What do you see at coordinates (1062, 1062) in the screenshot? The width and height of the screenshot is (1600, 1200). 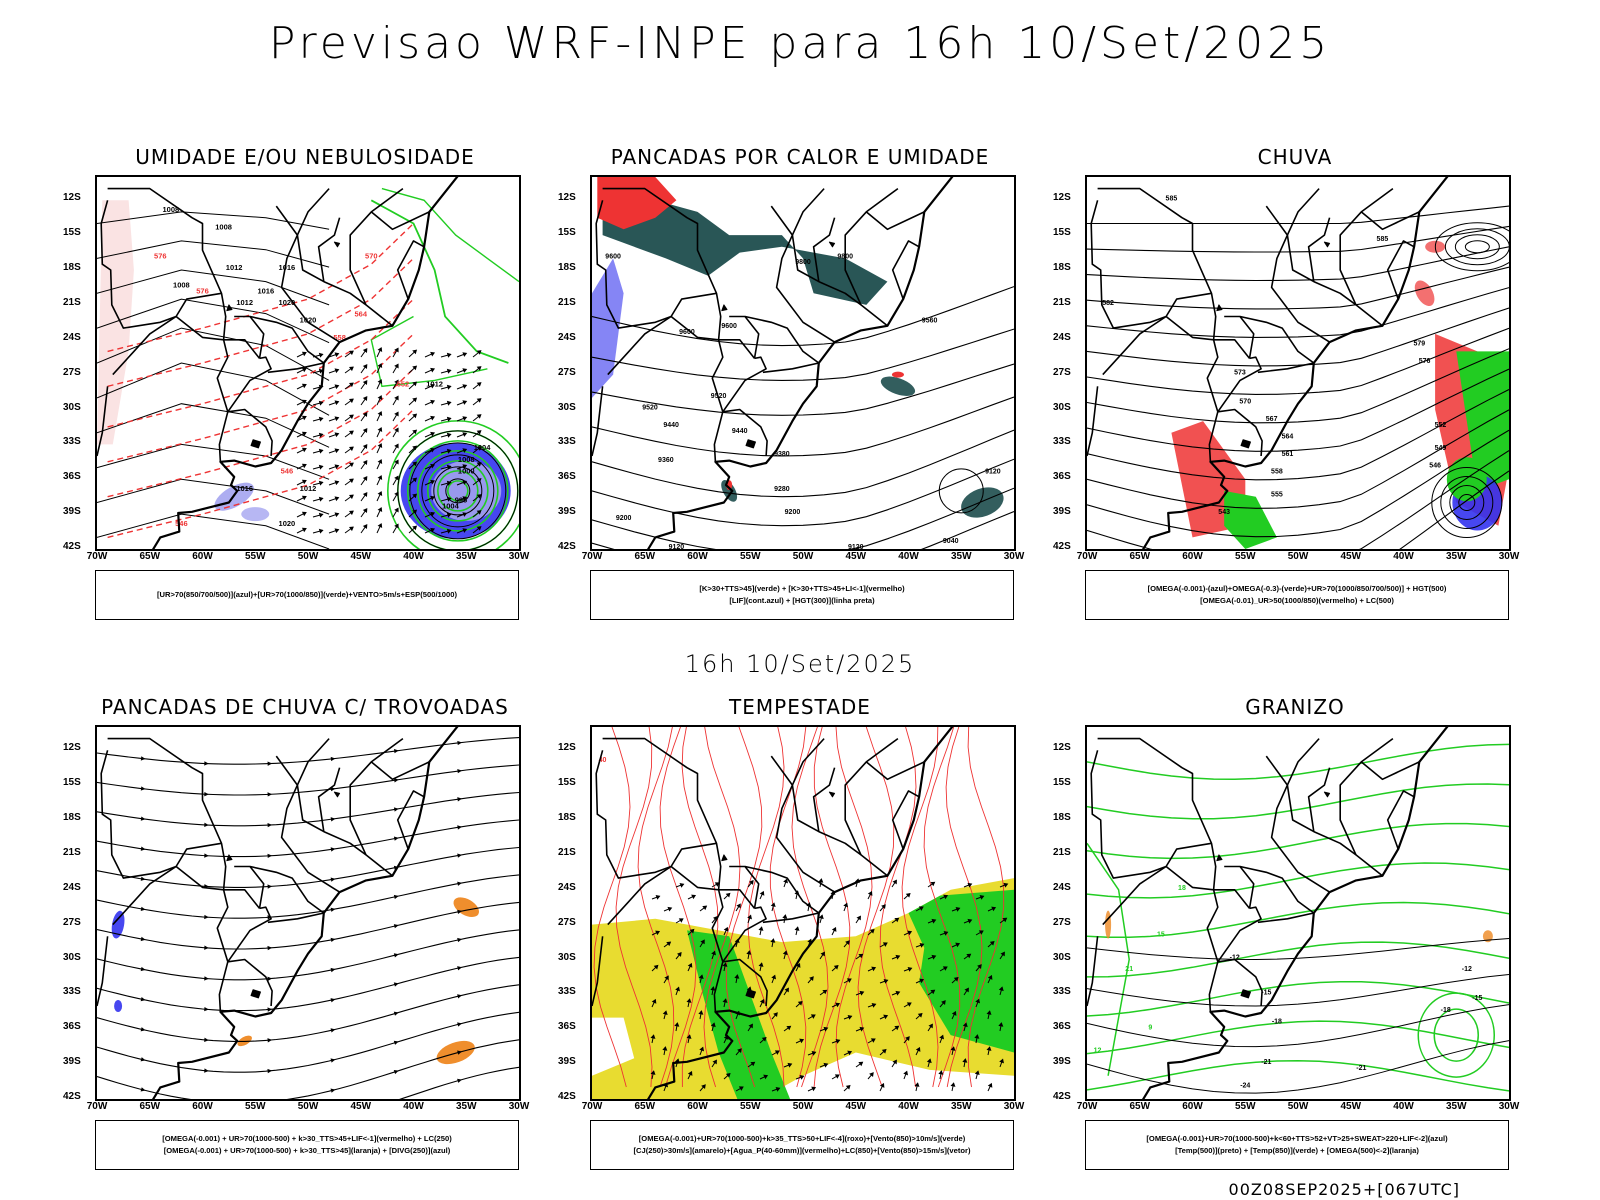 I see `lat-tick-label: 39S` at bounding box center [1062, 1062].